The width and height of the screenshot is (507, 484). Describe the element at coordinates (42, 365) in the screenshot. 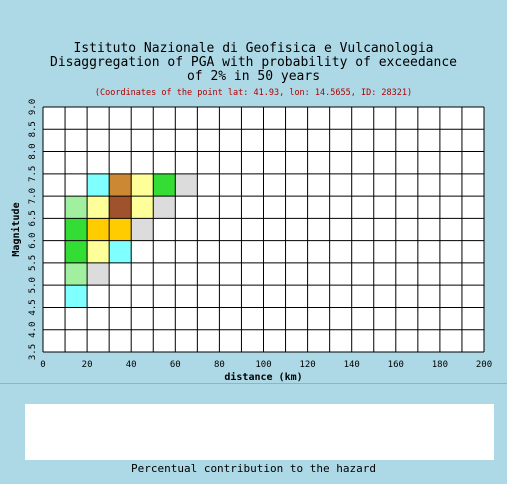

I see `x-tick-label: 0` at that location.